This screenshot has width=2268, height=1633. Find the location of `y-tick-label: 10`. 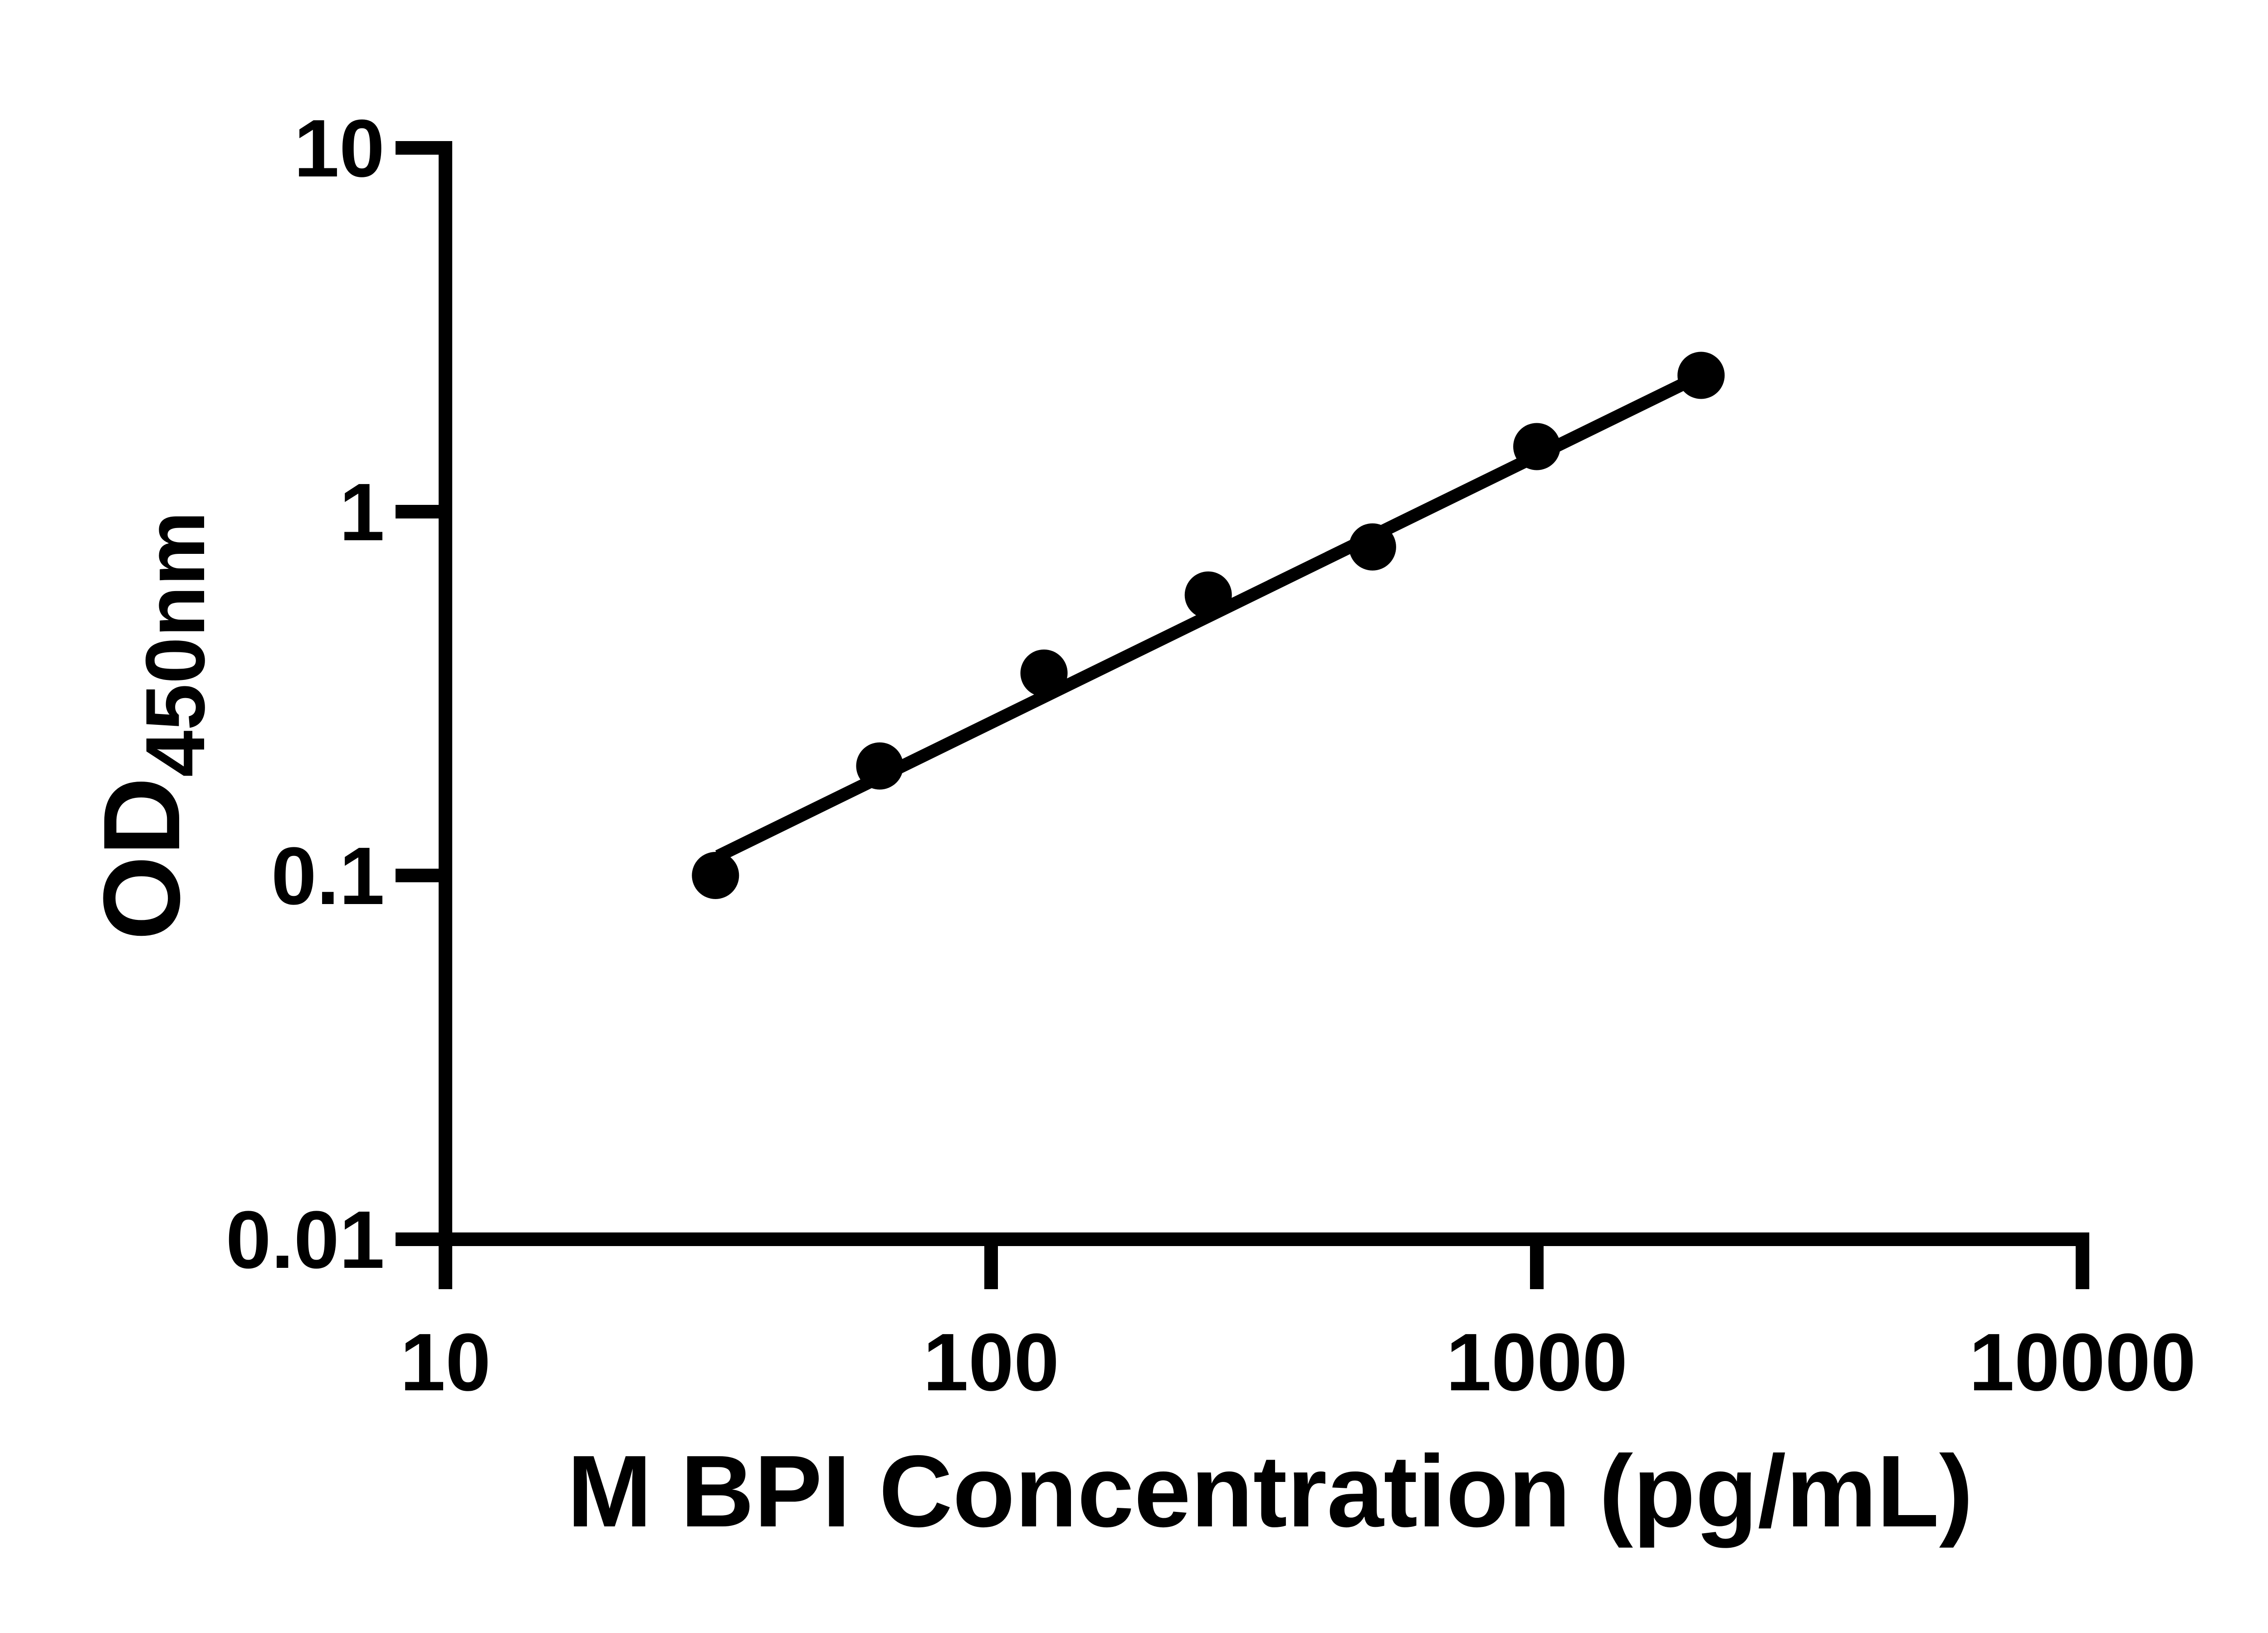

y-tick-label: 10 is located at coordinates (339, 148).